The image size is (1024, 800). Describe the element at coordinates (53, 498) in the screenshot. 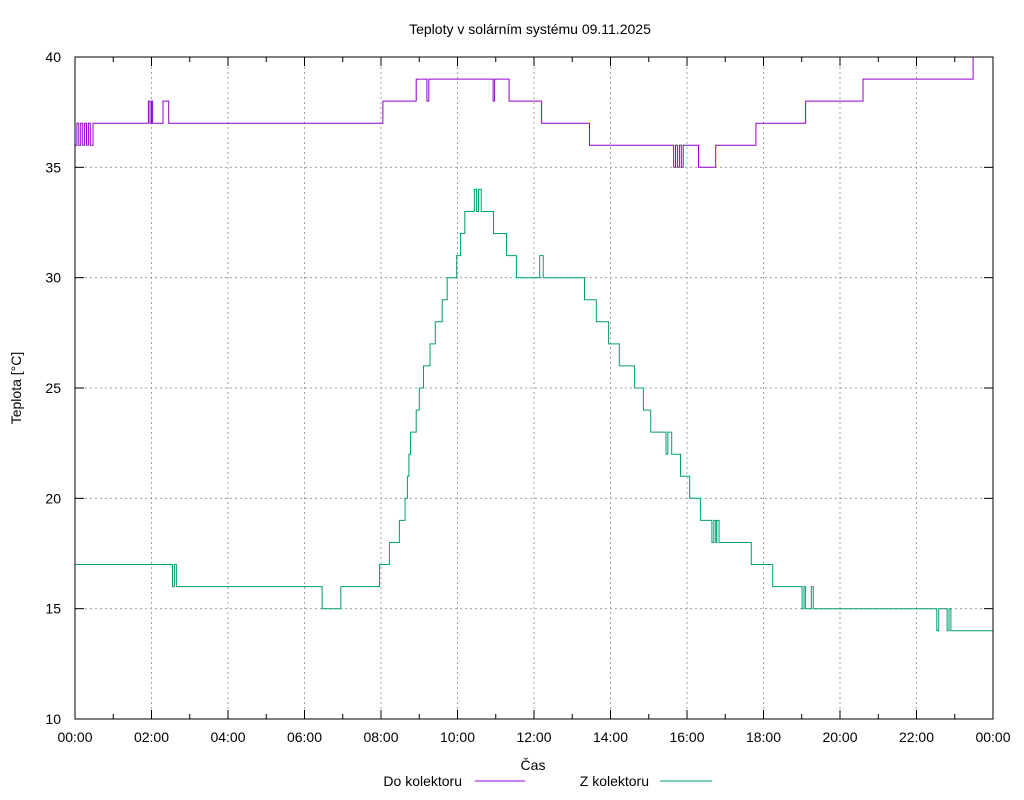

I see `y-tick-label: 20` at that location.